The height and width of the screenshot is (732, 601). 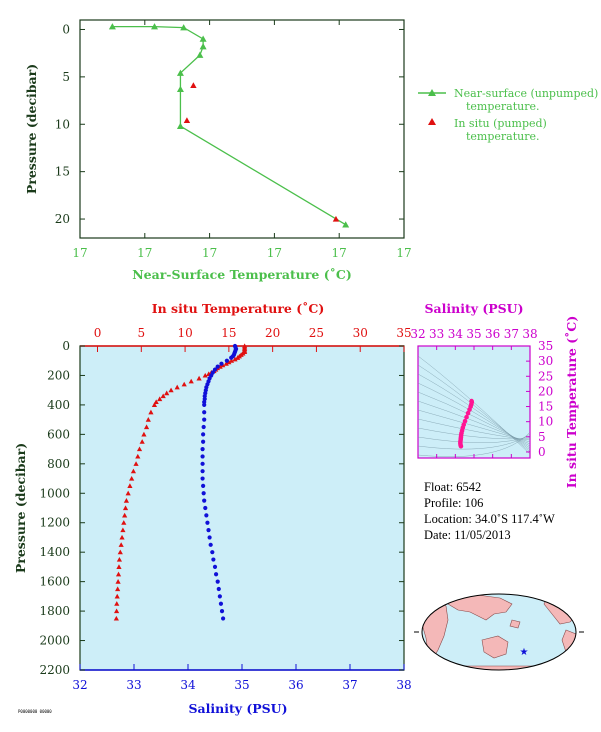 I want to click on ts-x-tick-label: 35, so click(x=473, y=334).